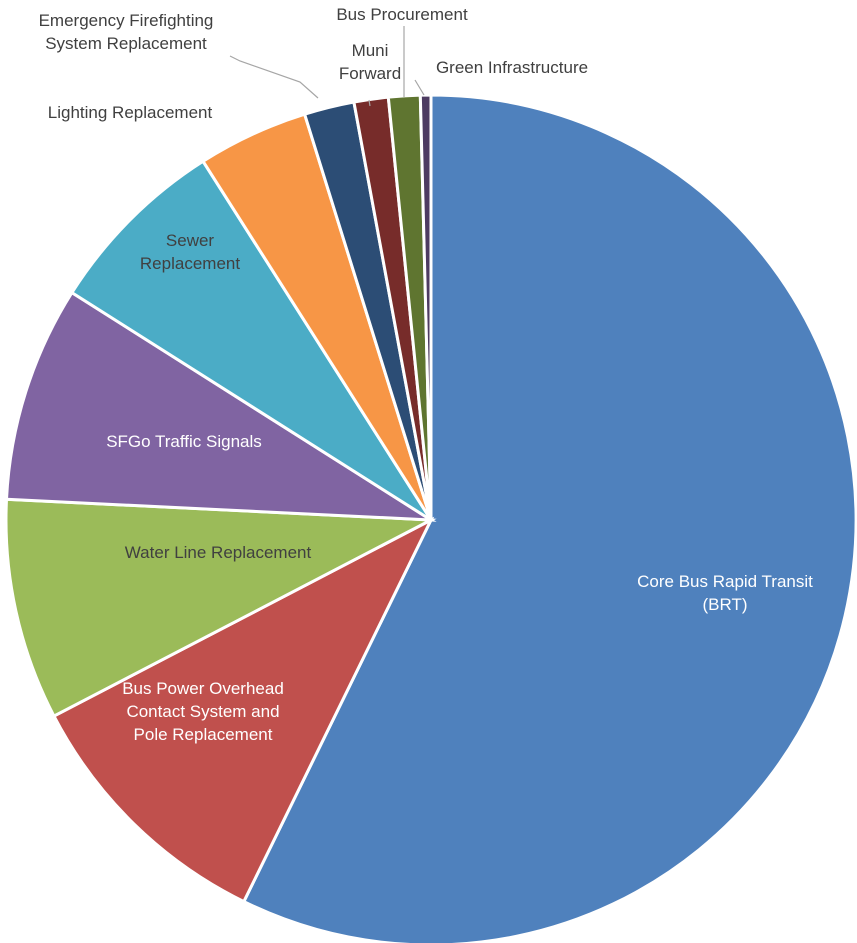 This screenshot has width=857, height=943. I want to click on slice-label-9: Green Infrastructure, so click(512, 67).